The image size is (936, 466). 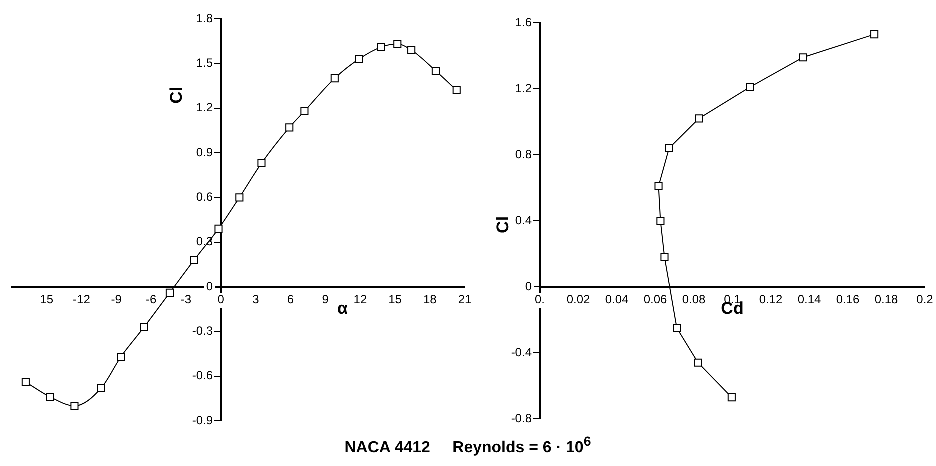 What do you see at coordinates (521, 418) in the screenshot?
I see `y-tick-label: -0.8` at bounding box center [521, 418].